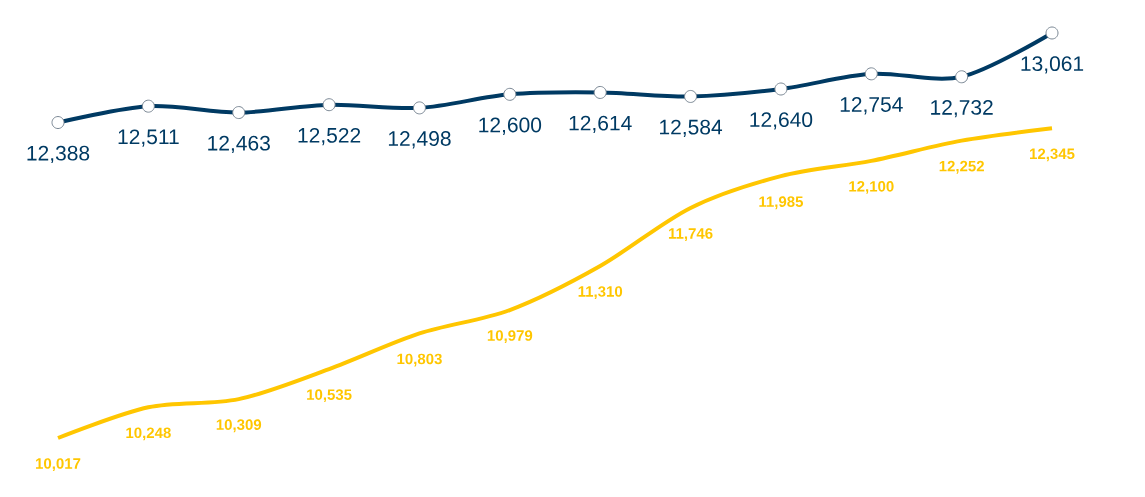  Describe the element at coordinates (690, 234) in the screenshot. I see `data-label: 11,746` at that location.